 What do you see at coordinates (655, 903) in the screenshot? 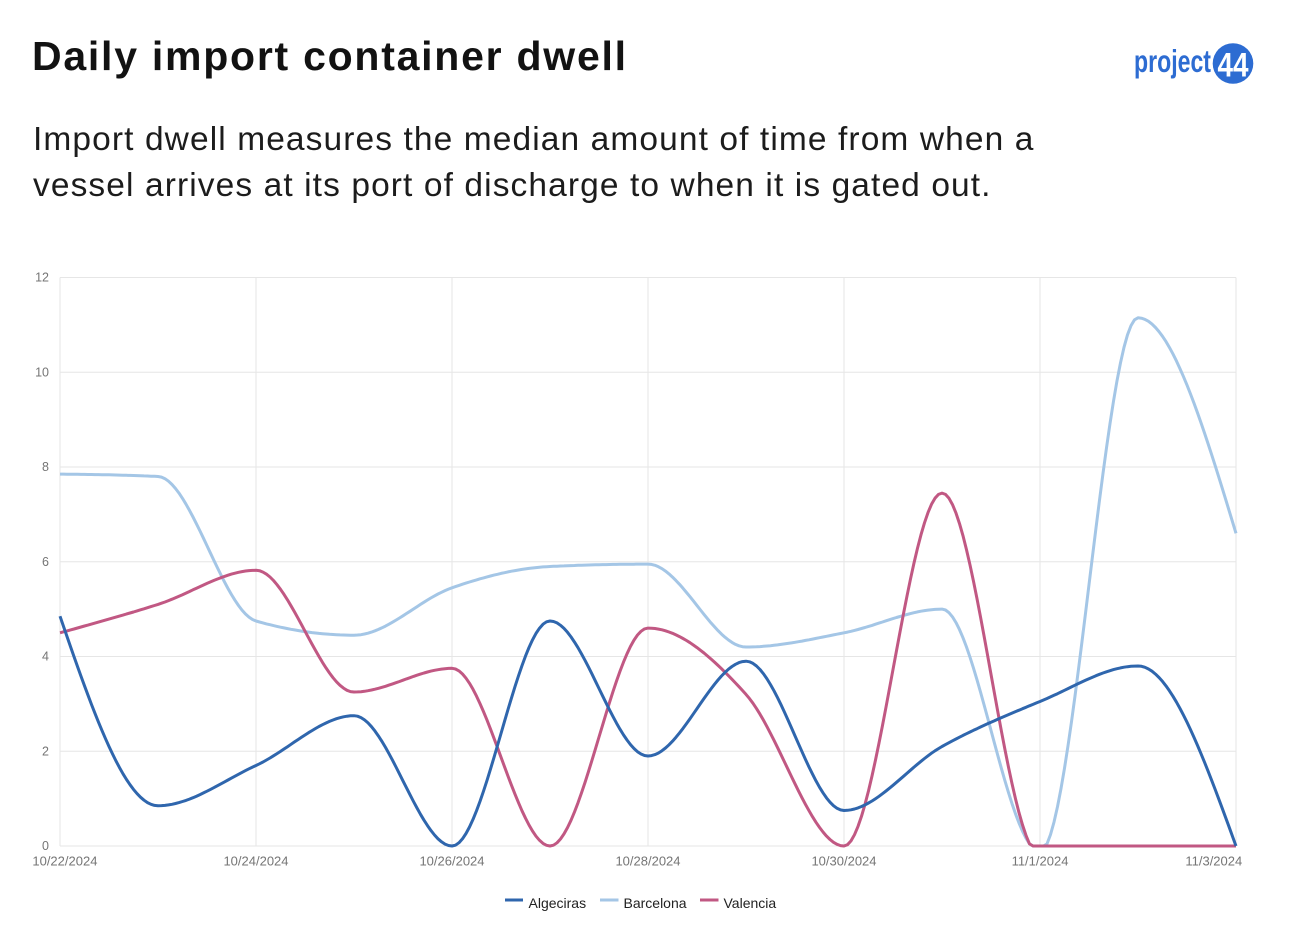
I see `svg-text: Barcelona` at bounding box center [655, 903].